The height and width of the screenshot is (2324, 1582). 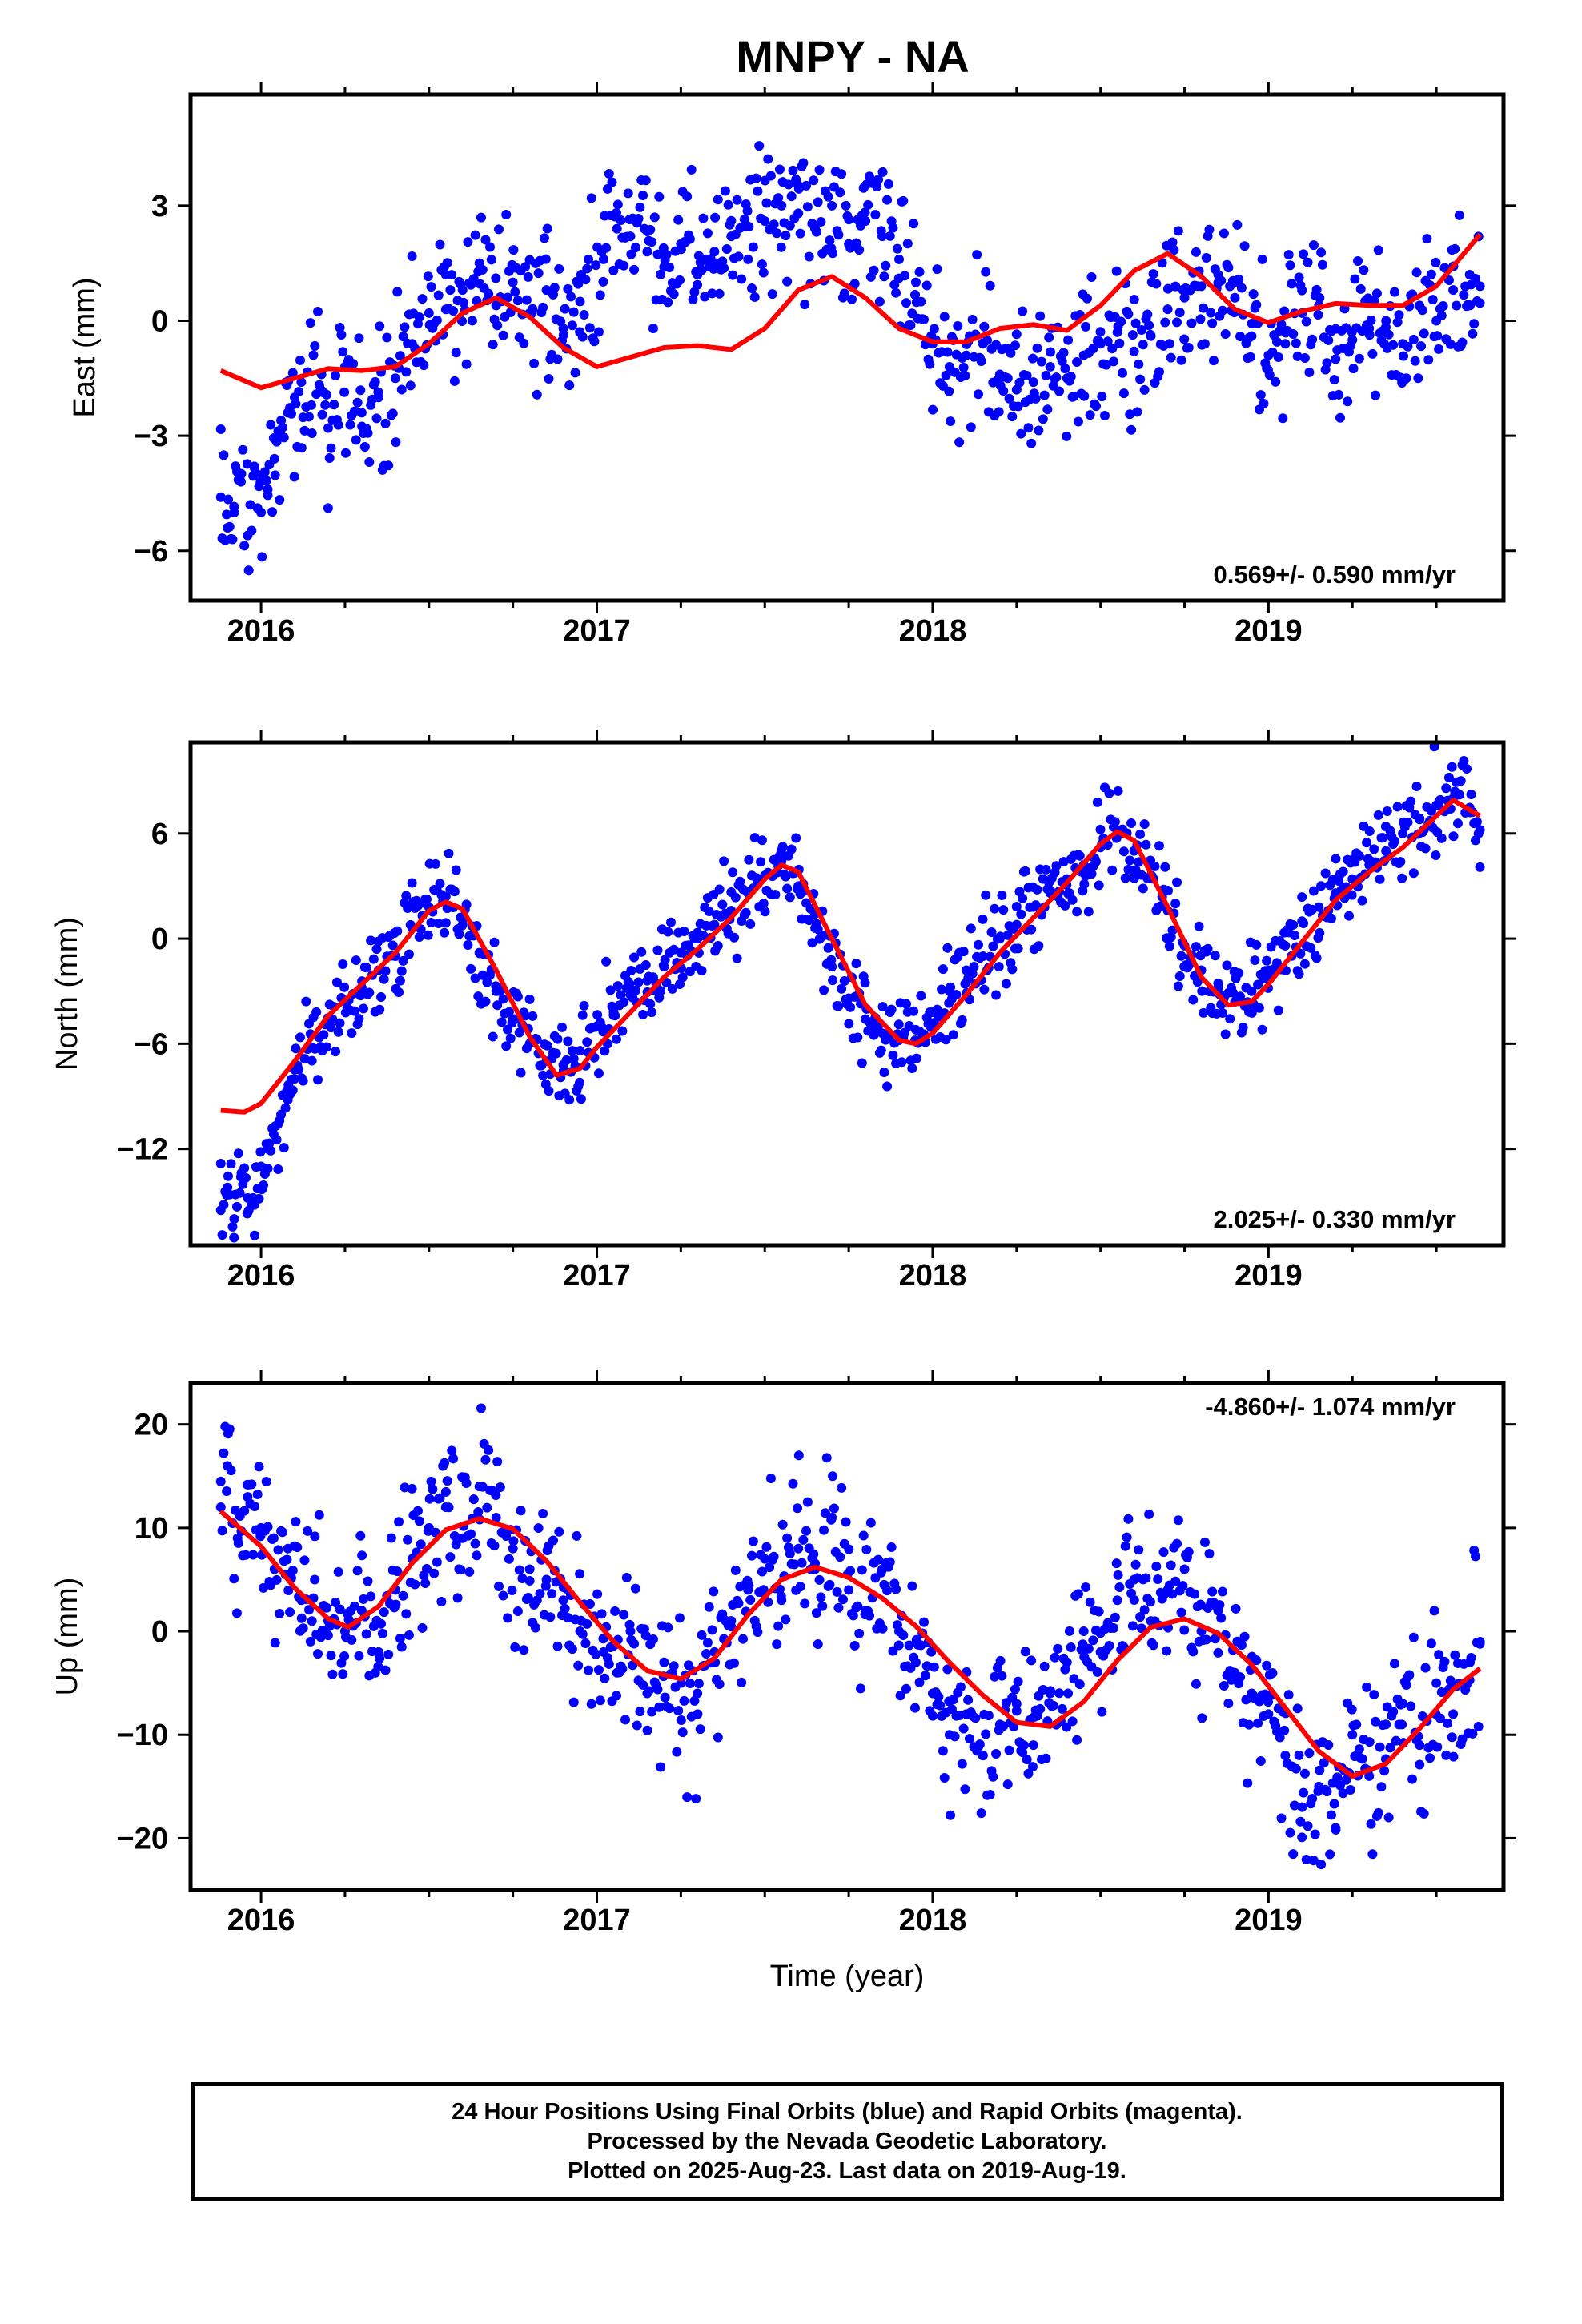 I want to click on east-point, so click(x=429, y=313).